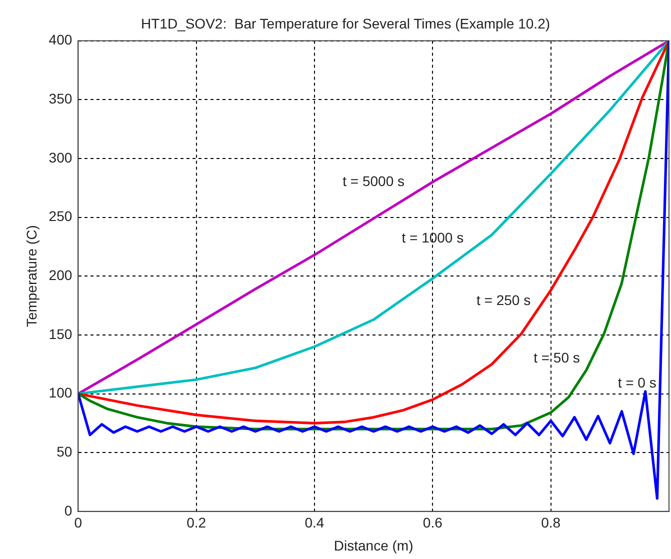 The height and width of the screenshot is (559, 671). Describe the element at coordinates (551, 522) in the screenshot. I see `x-tick-label: 0.8` at that location.